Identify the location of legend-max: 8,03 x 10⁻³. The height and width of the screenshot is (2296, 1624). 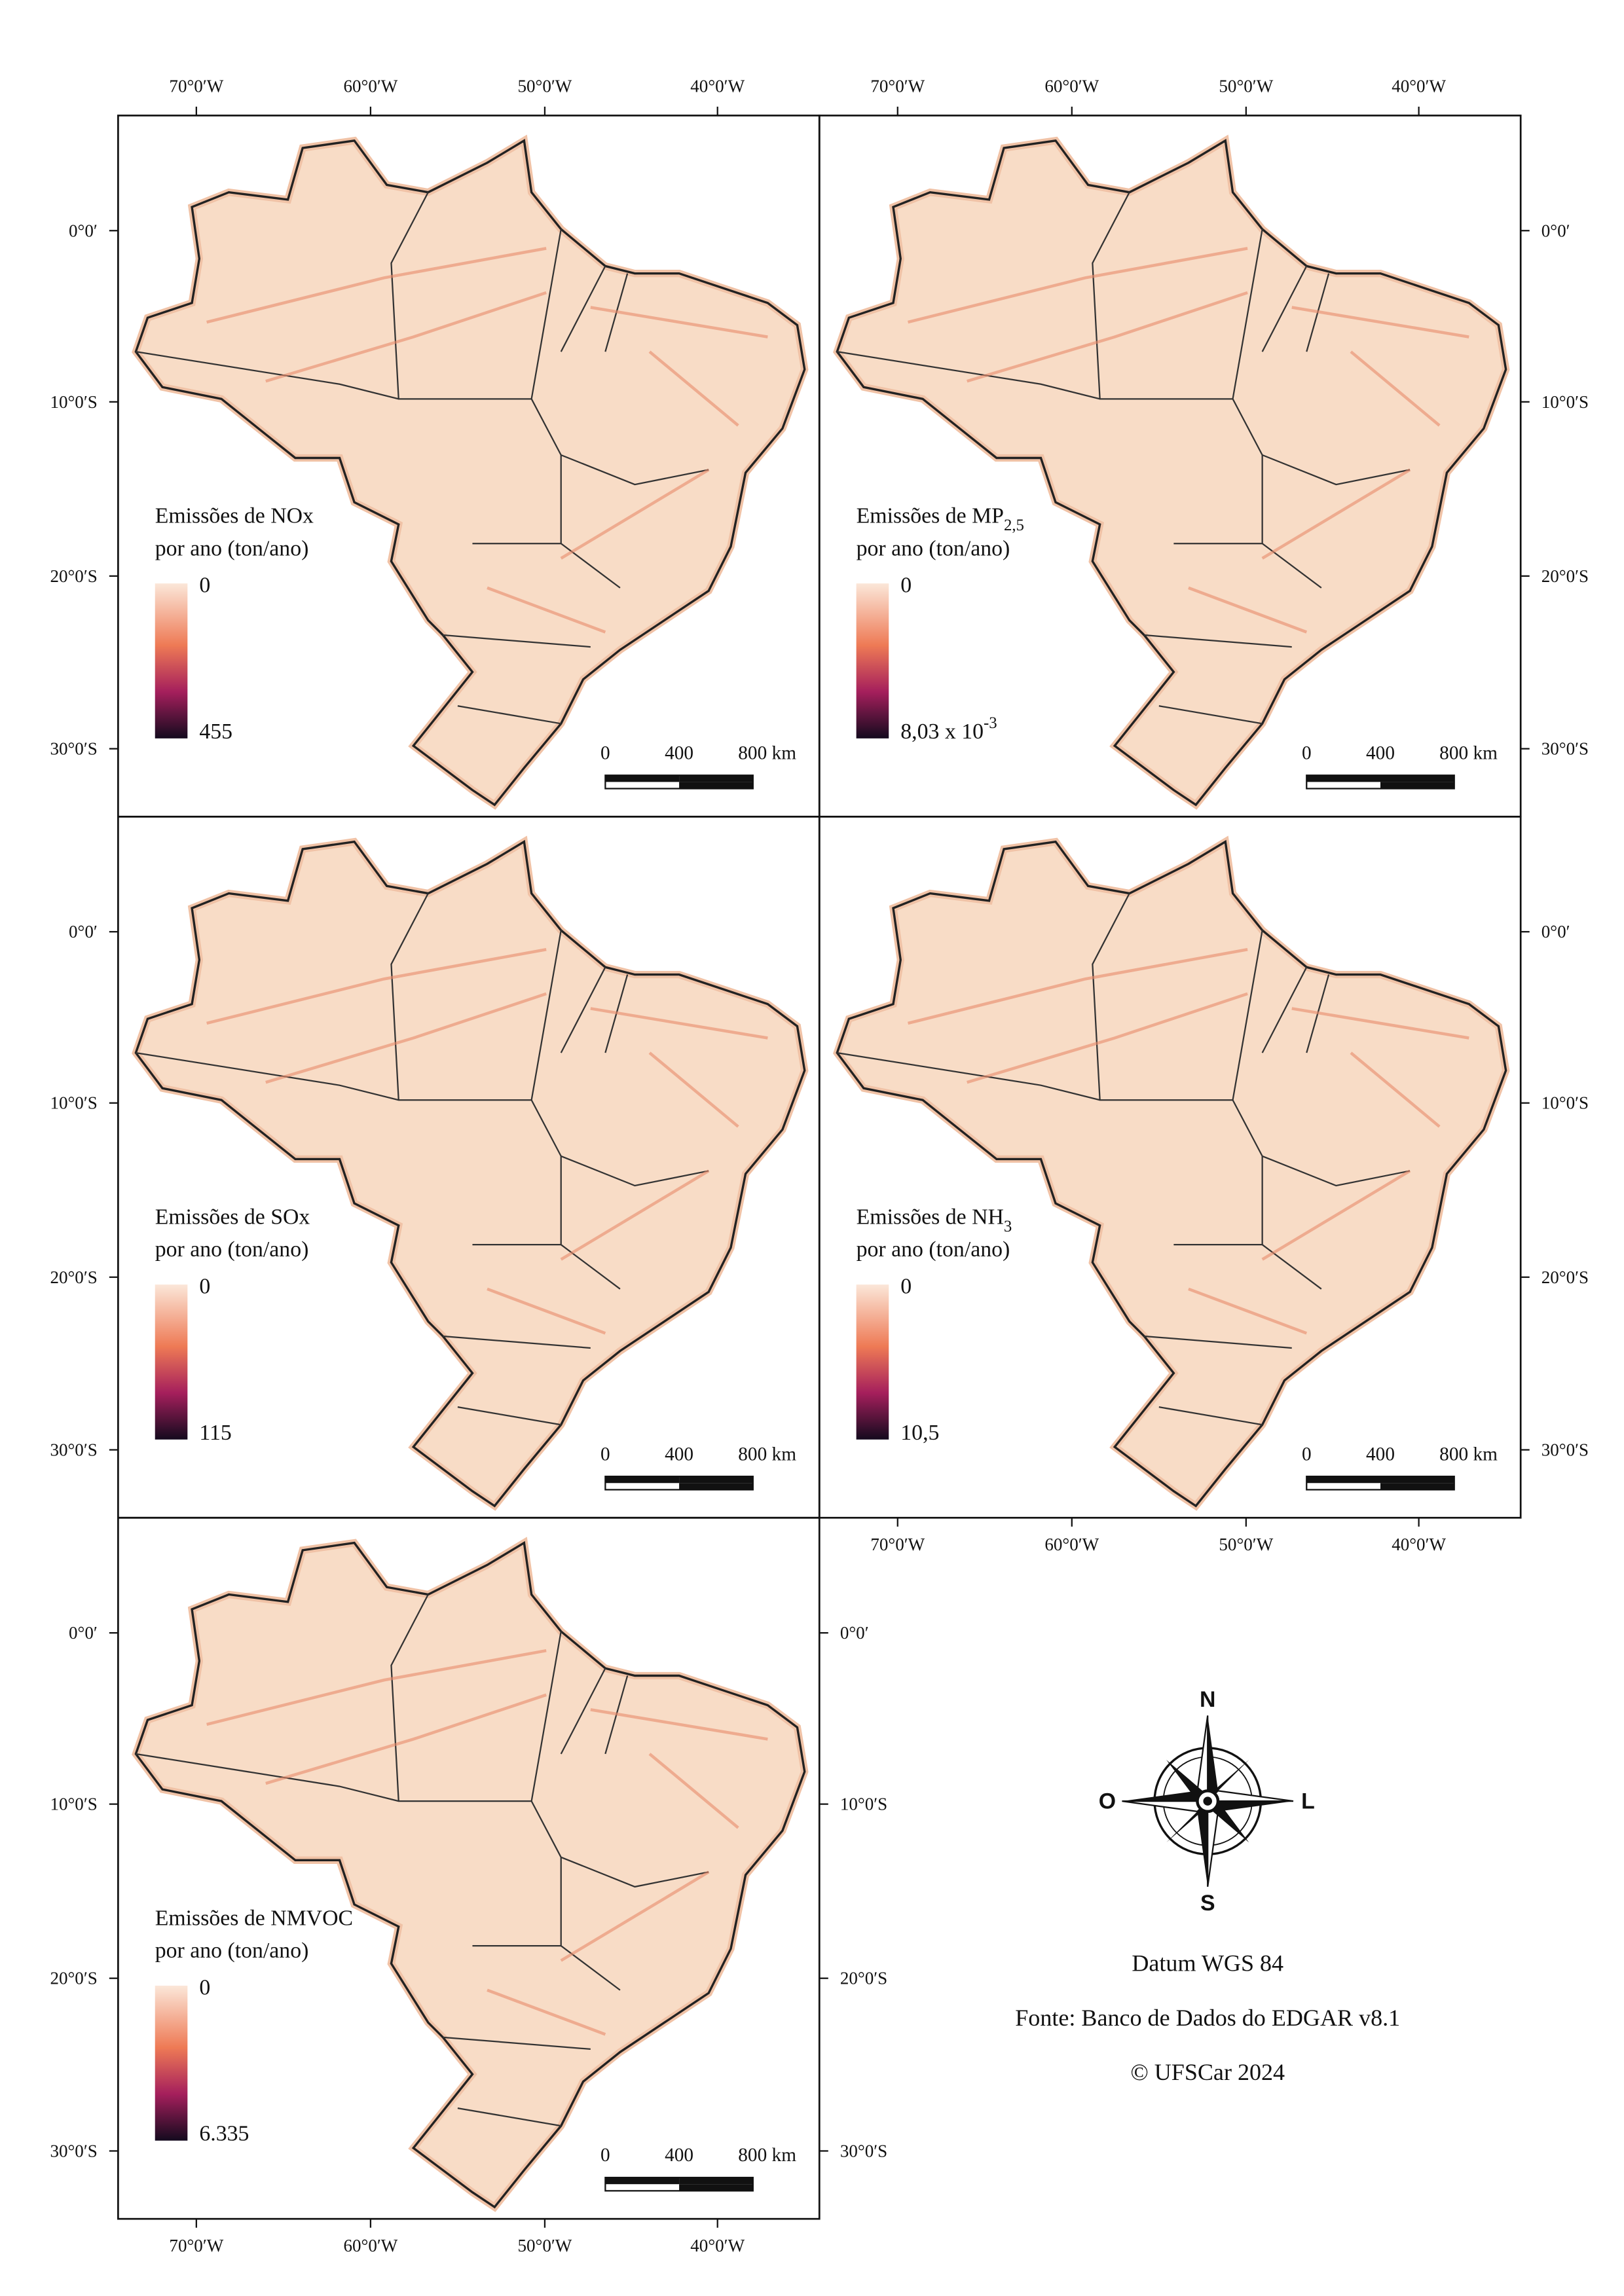
(948, 729).